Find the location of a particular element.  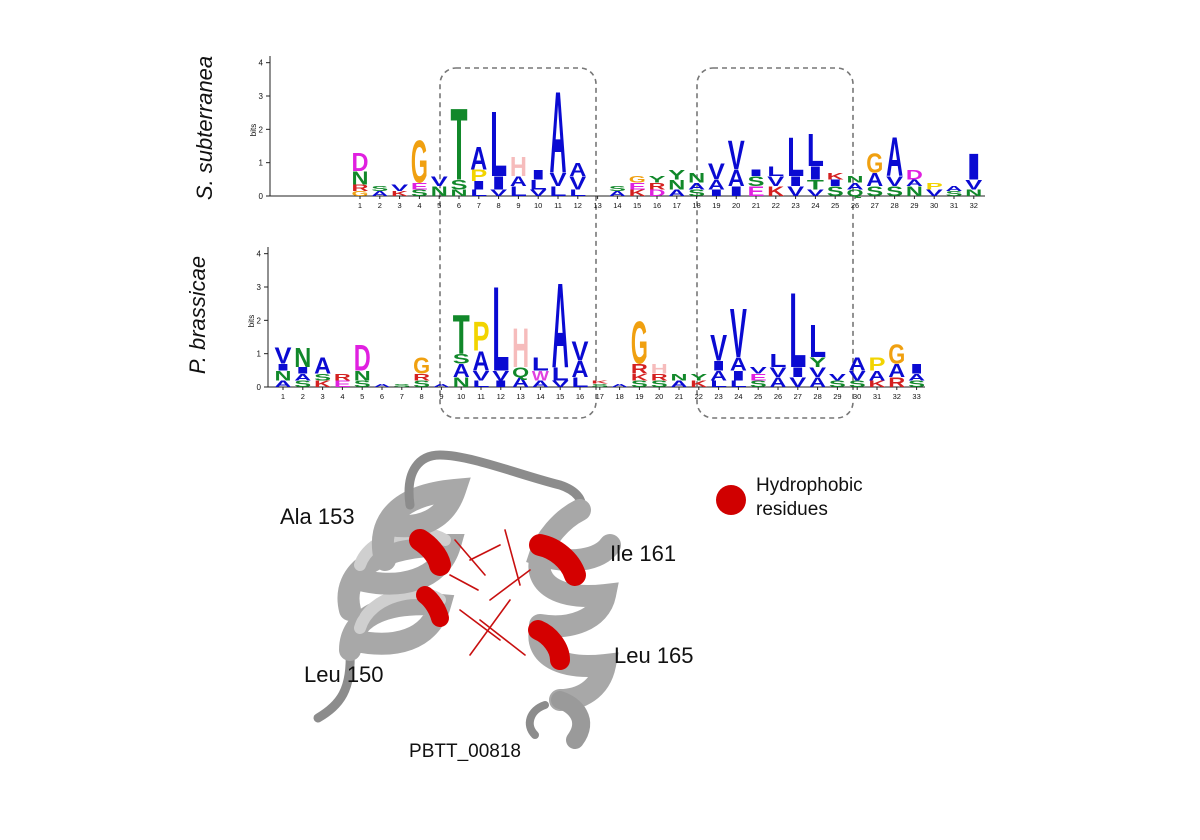

x-tick-label: 8 is located at coordinates (422, 396).